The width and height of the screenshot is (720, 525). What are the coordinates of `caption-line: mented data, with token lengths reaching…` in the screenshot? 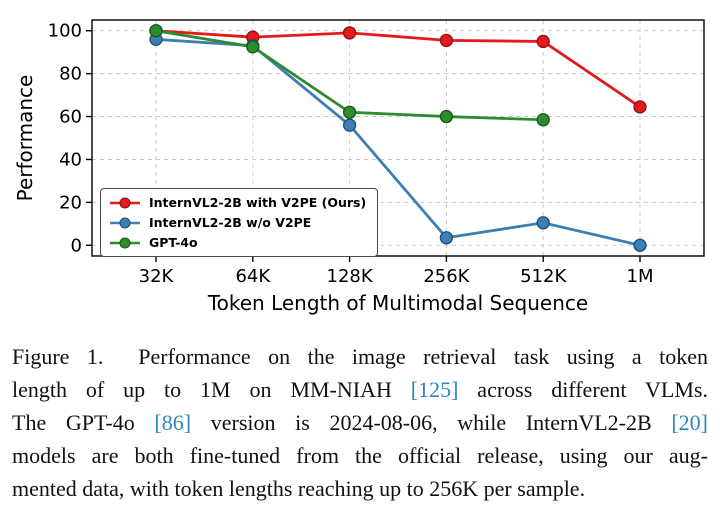 It's located at (360, 488).